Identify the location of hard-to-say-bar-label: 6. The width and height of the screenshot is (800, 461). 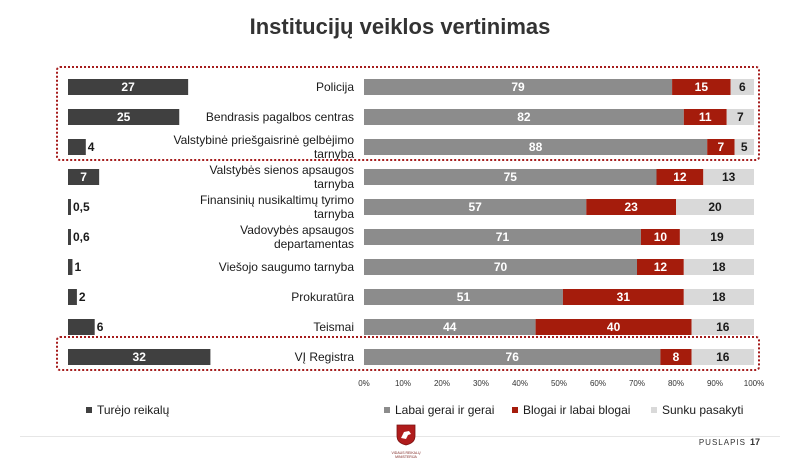
(742, 87).